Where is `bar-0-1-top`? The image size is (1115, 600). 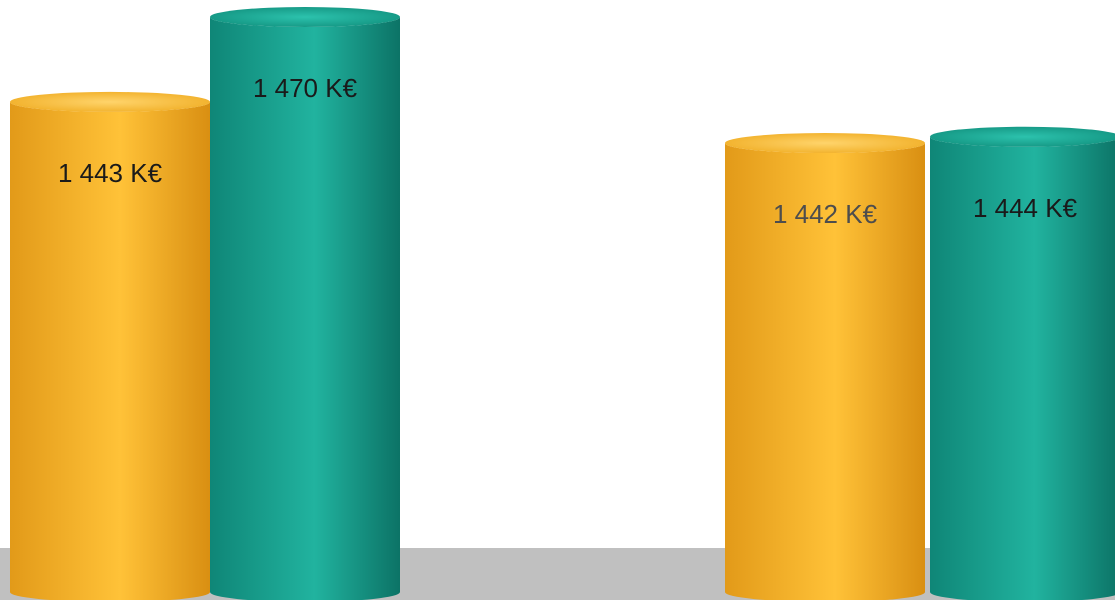
bar-0-1-top is located at coordinates (305, 17).